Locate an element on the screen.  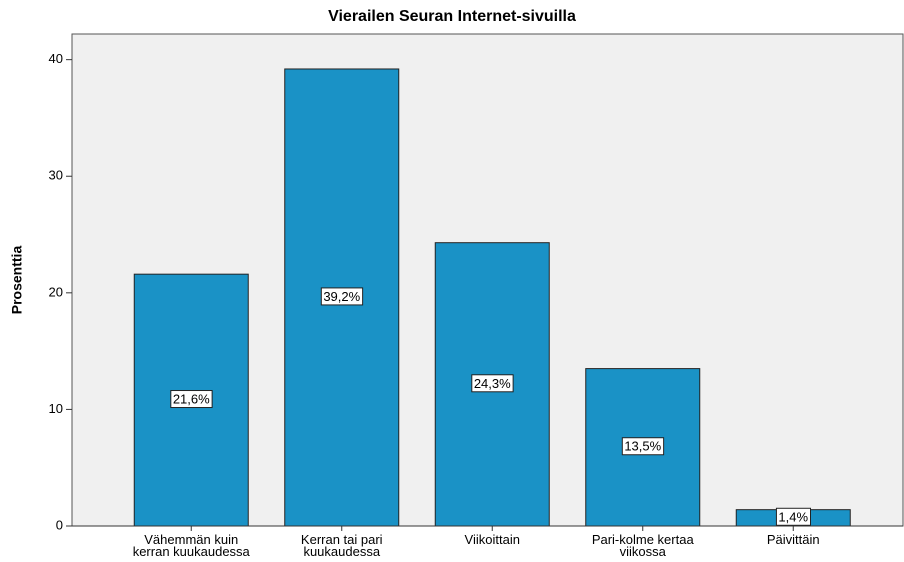
value-label: 24,3% is located at coordinates (492, 383).